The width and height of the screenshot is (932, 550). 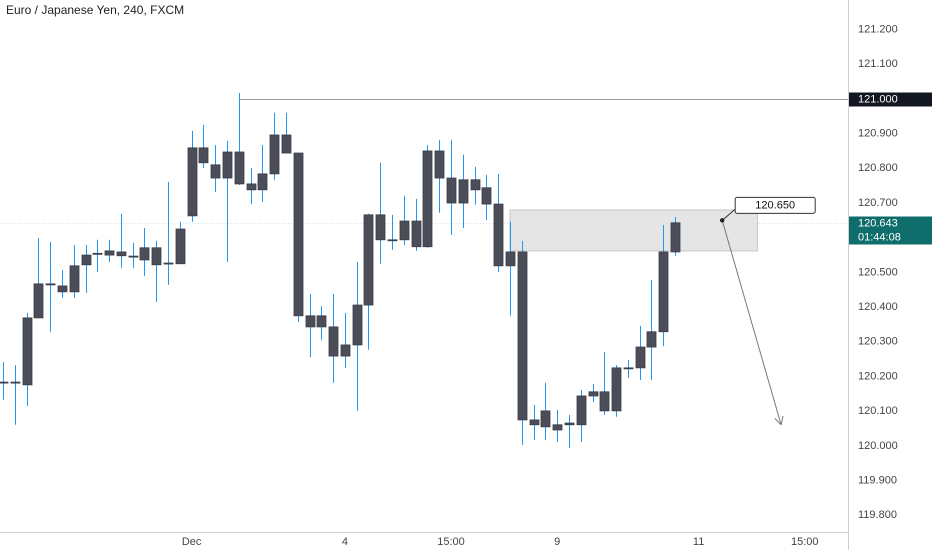 I want to click on y-tick-label: 120.200, so click(x=878, y=376).